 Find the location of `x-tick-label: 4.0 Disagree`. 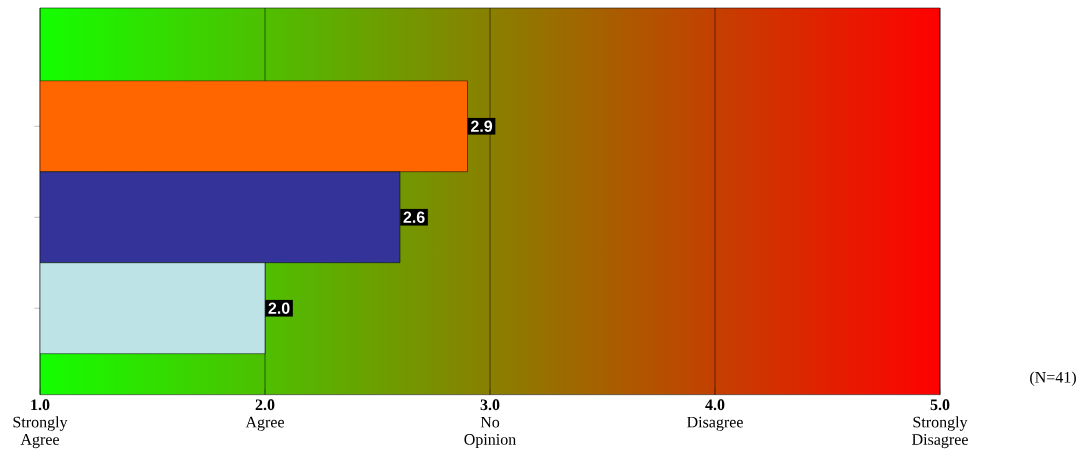

x-tick-label: 4.0 Disagree is located at coordinates (715, 415).